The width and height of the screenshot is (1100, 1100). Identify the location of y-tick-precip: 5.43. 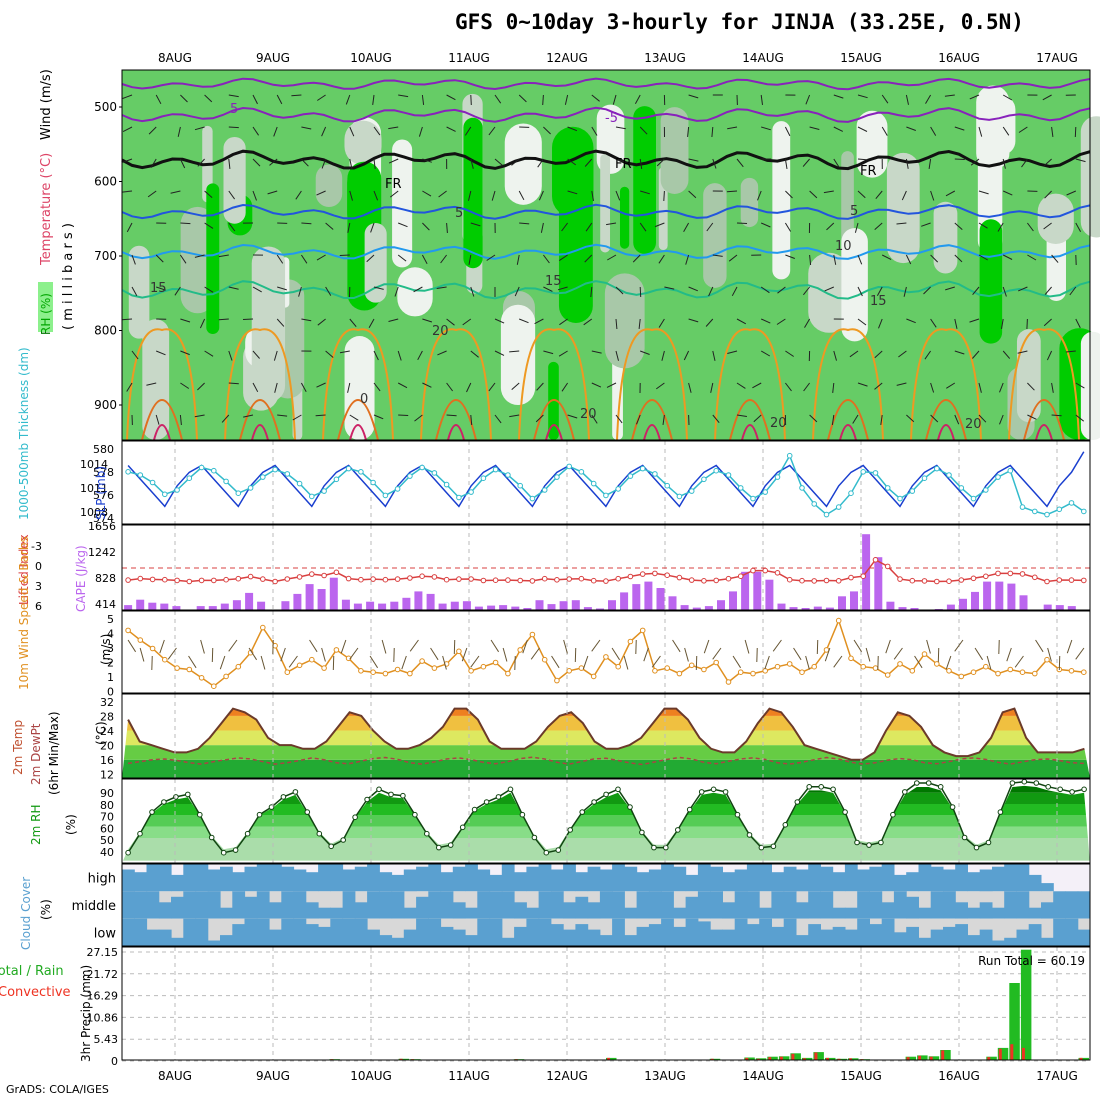
(106, 1039).